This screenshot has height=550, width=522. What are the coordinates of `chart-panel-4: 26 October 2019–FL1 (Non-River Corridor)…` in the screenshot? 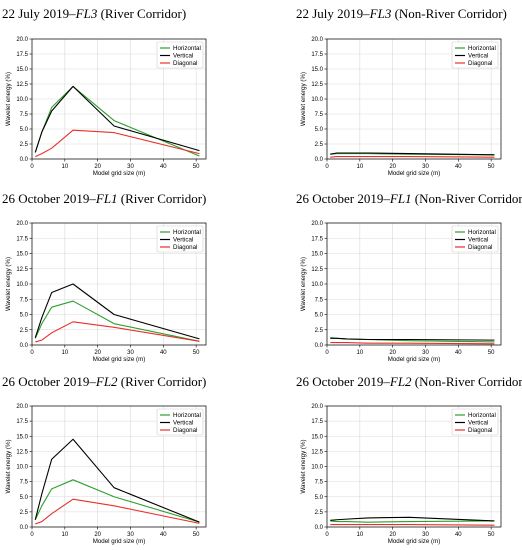 It's located at (409, 277).